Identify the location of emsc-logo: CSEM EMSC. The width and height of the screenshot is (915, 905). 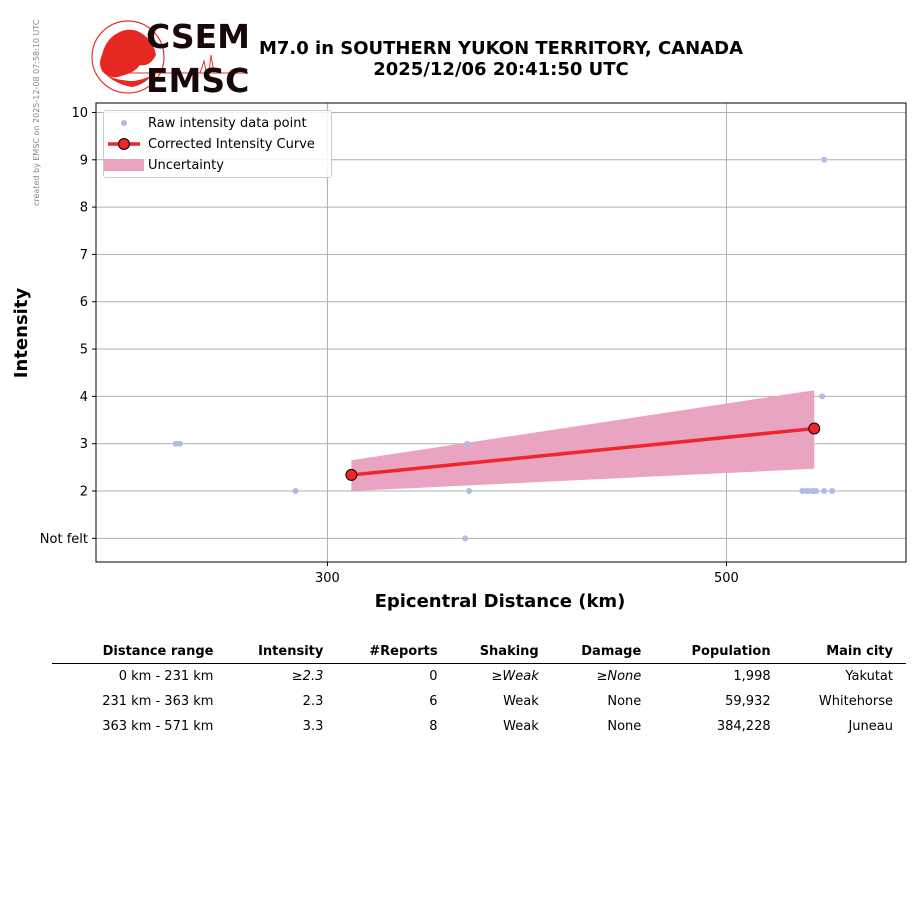
(173, 57).